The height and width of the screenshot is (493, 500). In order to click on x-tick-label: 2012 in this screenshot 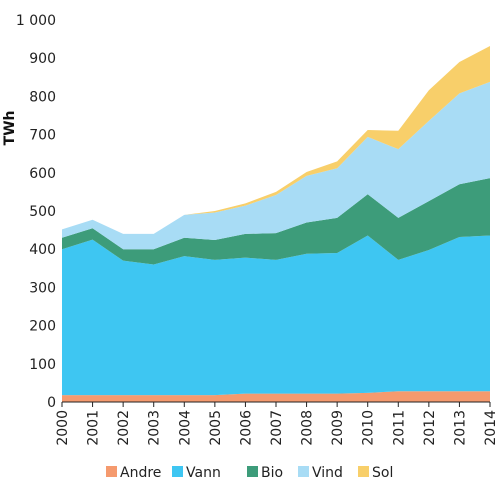, I will do `click(430, 428)`.